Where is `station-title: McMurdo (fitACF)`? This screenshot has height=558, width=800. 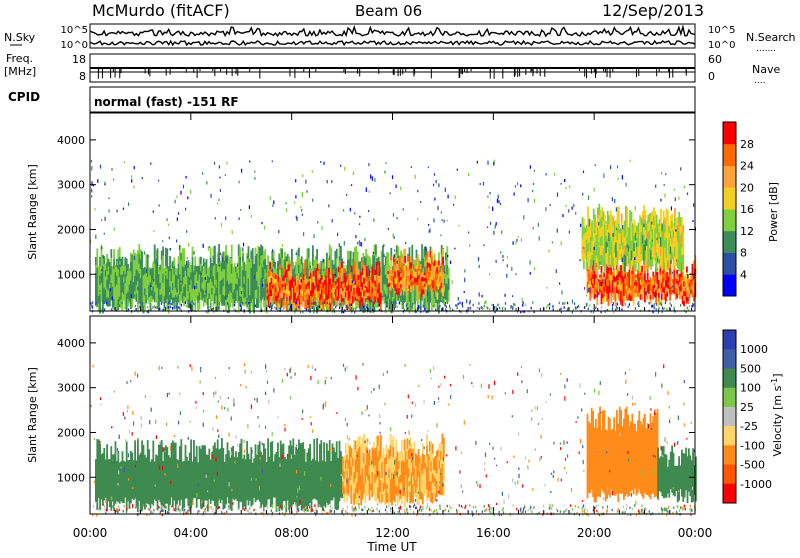 station-title: McMurdo (fitACF) is located at coordinates (161, 10).